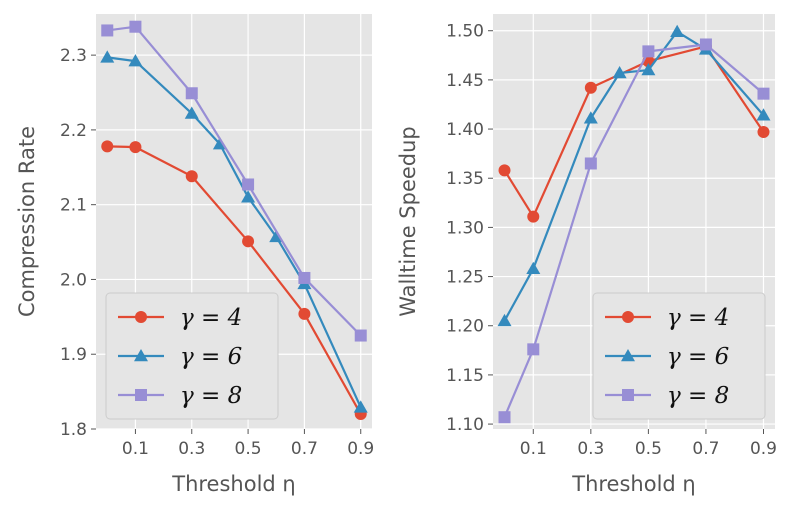 Image resolution: width=789 pixels, height=514 pixels. What do you see at coordinates (465, 32) in the screenshot?
I see `y-tick-label: 1.50` at bounding box center [465, 32].